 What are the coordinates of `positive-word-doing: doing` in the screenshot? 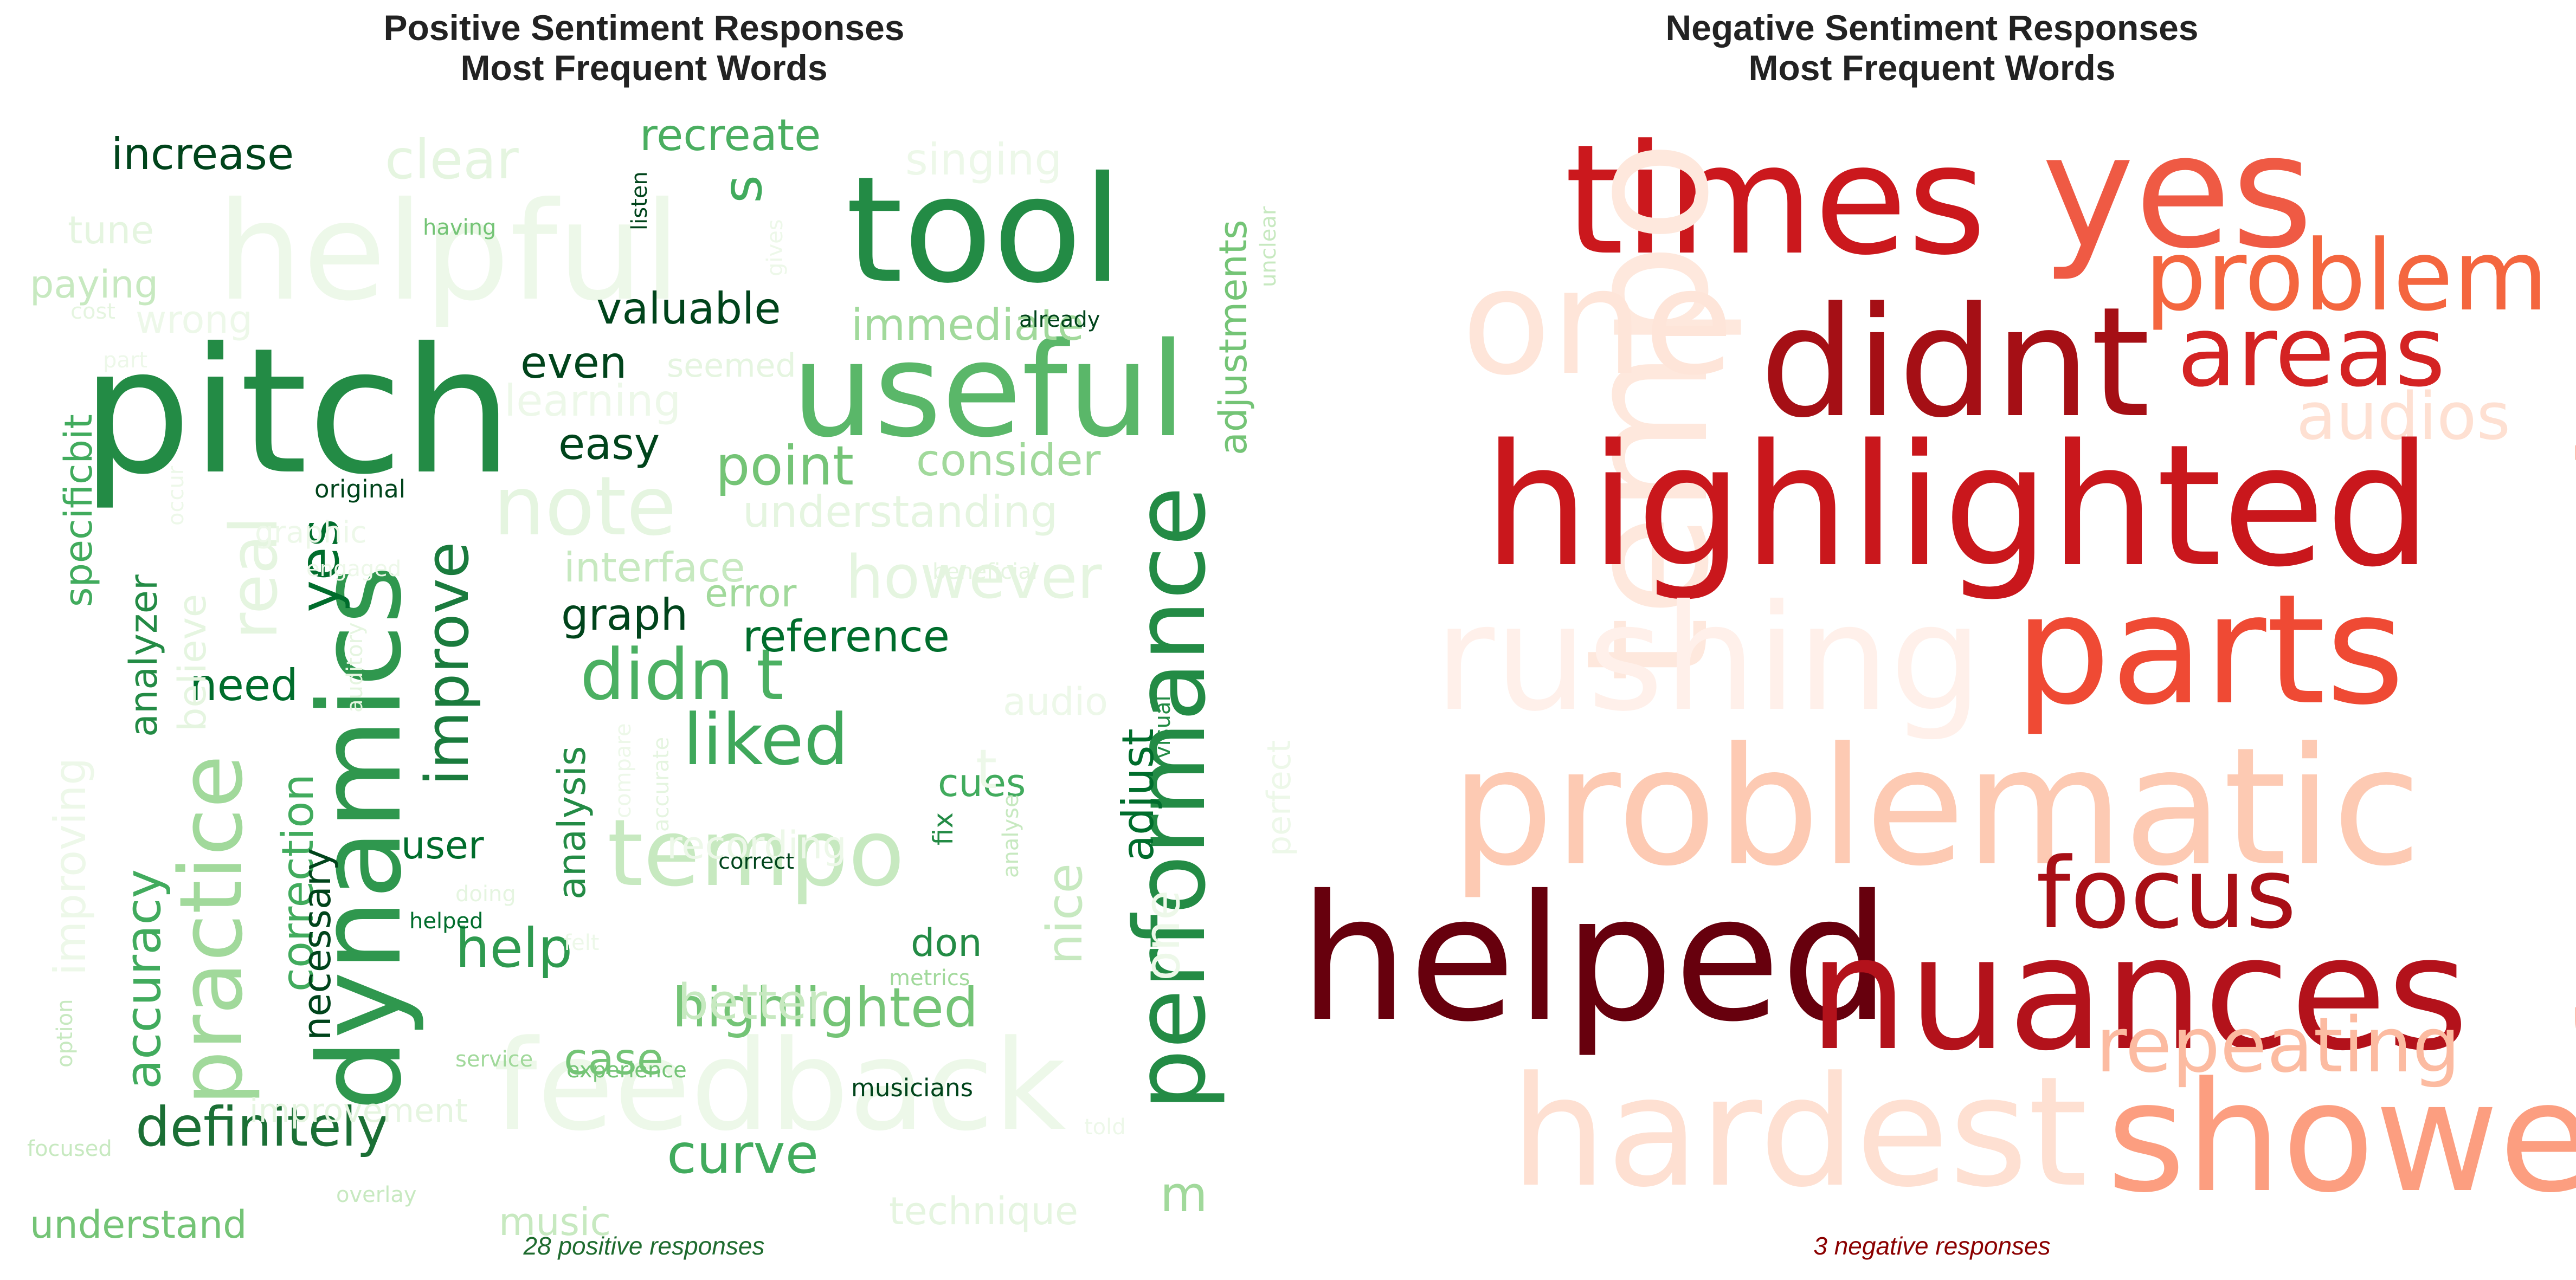 It's located at (485, 894).